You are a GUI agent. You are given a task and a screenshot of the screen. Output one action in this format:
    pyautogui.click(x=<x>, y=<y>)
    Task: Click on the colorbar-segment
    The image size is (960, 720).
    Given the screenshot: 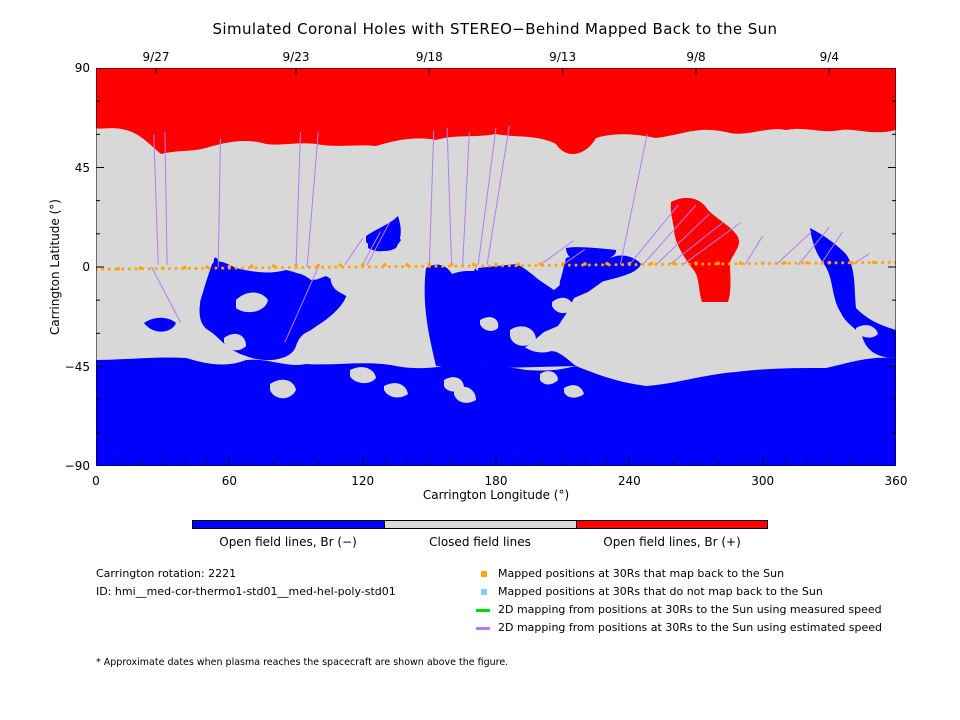 What is the action you would take?
    pyautogui.click(x=288, y=524)
    